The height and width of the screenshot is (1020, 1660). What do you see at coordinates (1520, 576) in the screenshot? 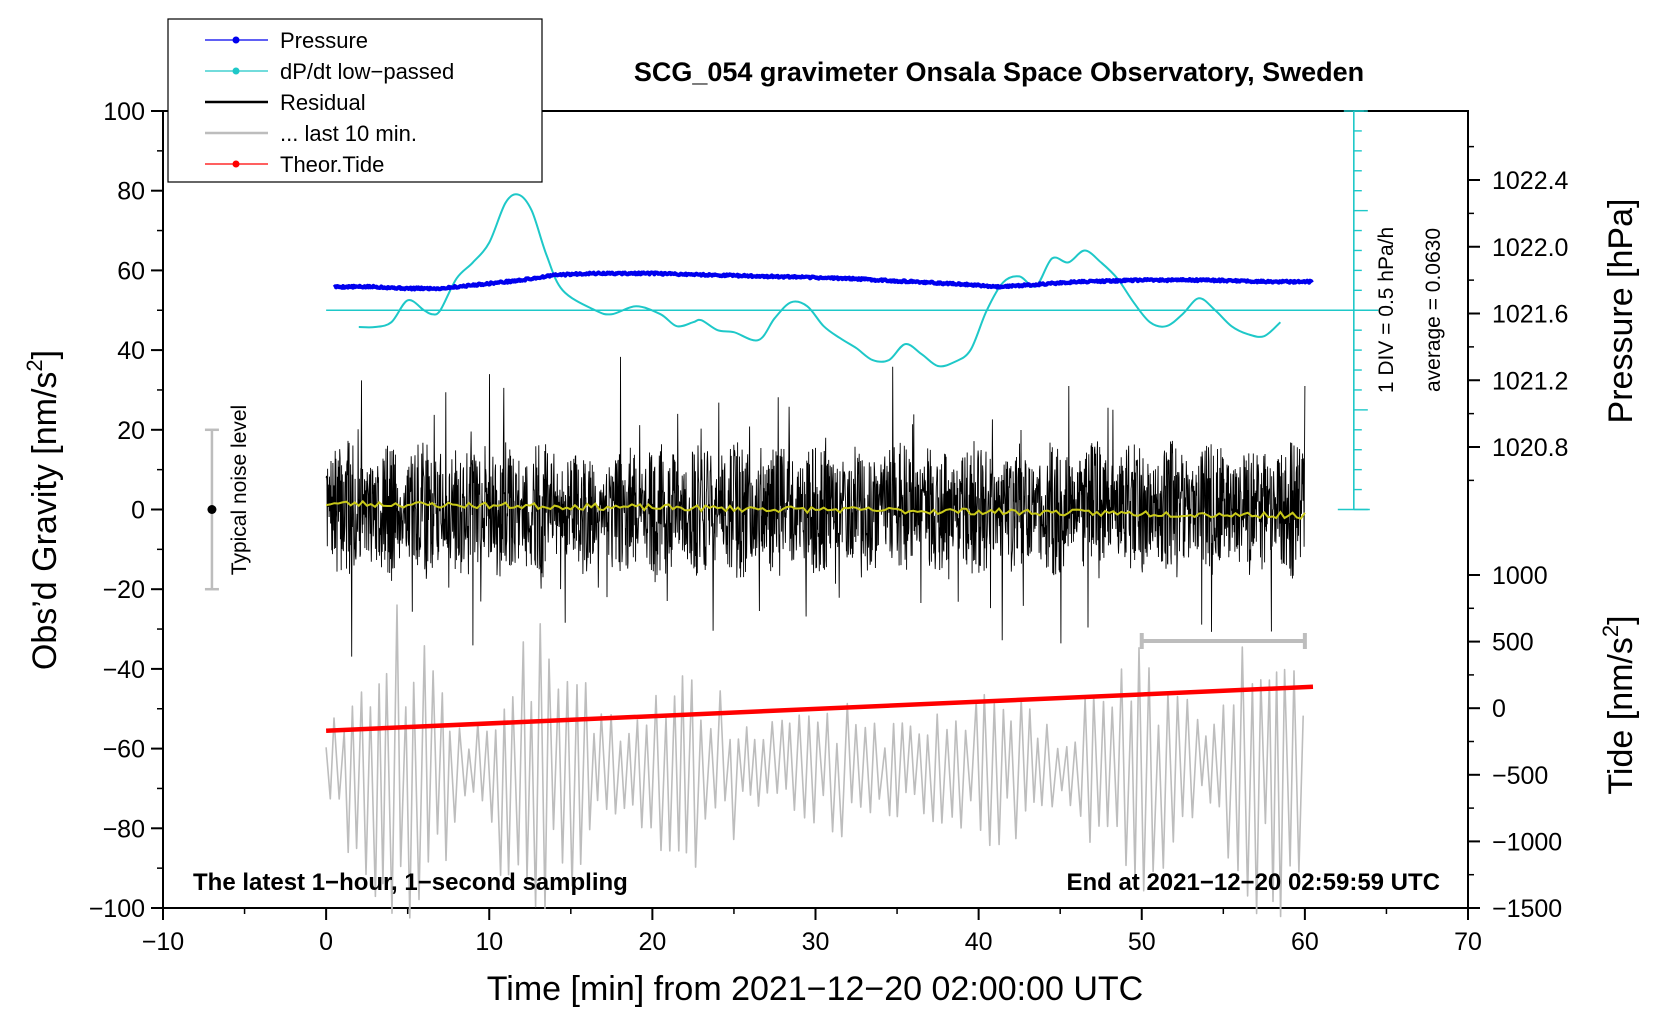
I see `tide-tick-label: 1000` at bounding box center [1520, 576].